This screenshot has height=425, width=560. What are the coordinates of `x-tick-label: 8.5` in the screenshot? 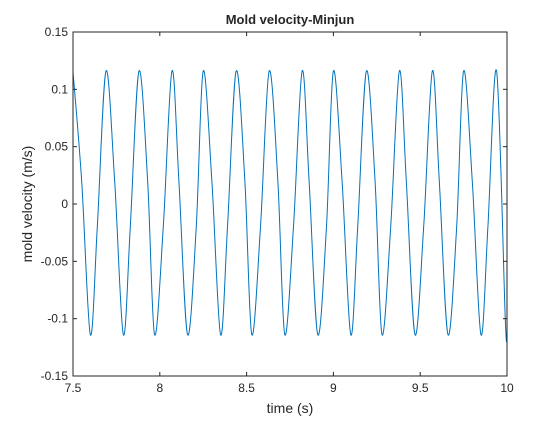 It's located at (246, 388).